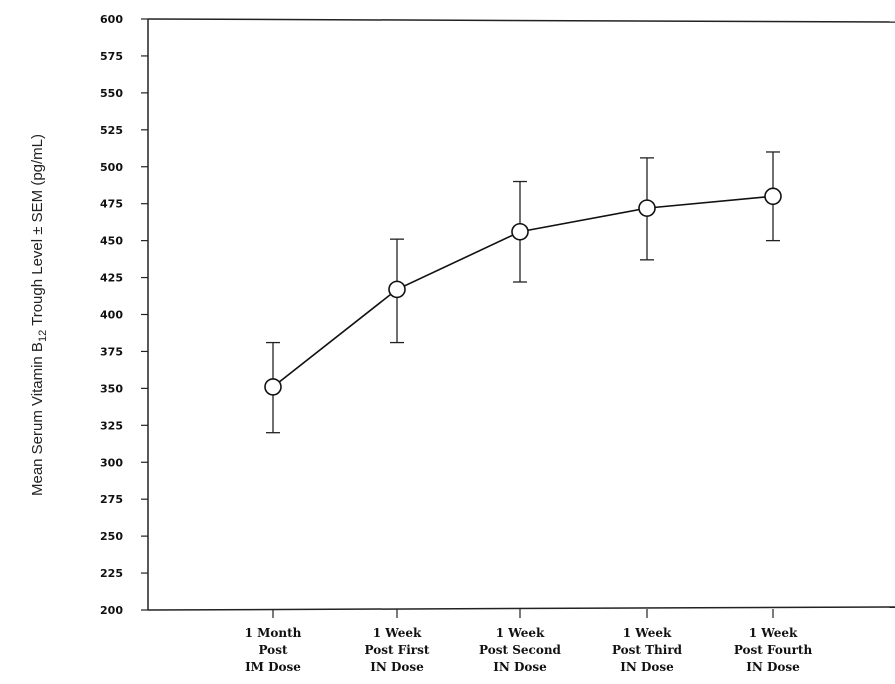 The image size is (895, 684). Describe the element at coordinates (111, 388) in the screenshot. I see `y-tick-label: 350` at that location.